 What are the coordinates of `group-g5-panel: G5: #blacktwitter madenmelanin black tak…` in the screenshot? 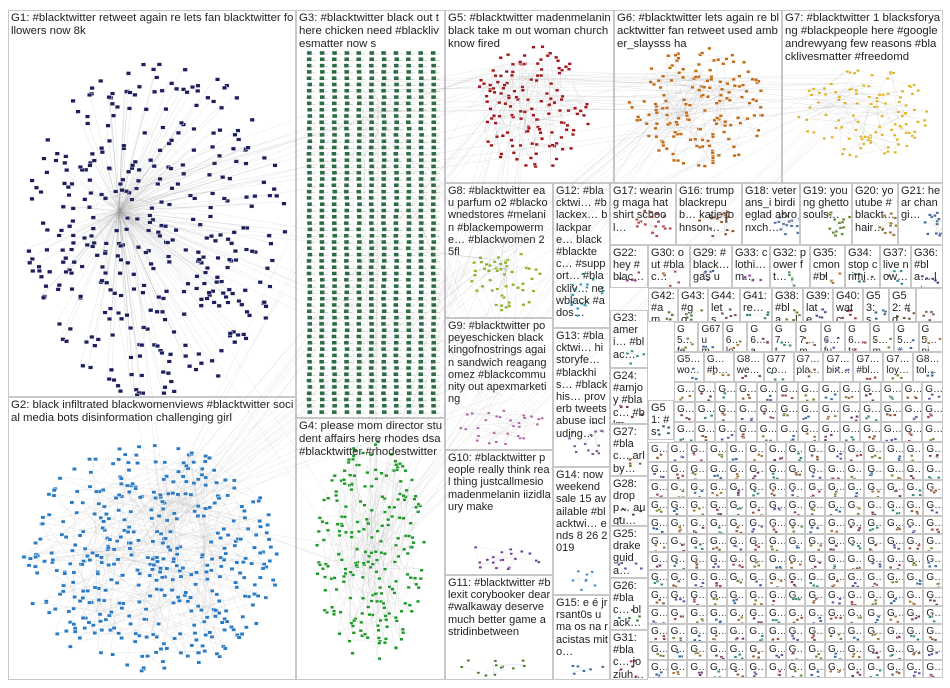 It's located at (529, 96).